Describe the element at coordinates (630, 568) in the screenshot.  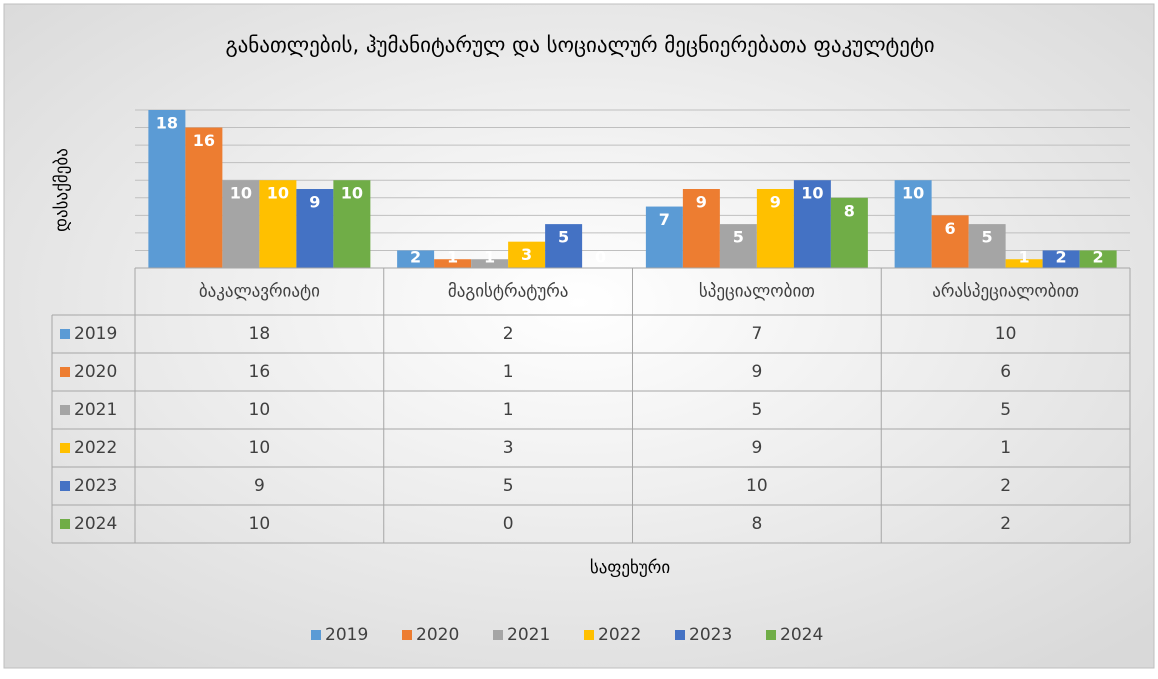
I see `x-axis-title: საფეხური` at that location.